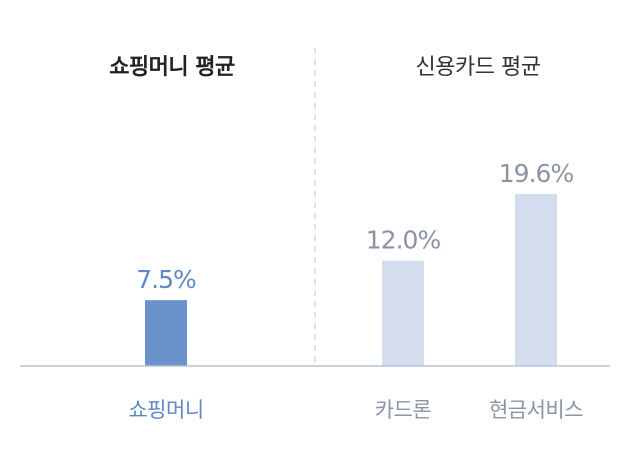 The width and height of the screenshot is (630, 460). Describe the element at coordinates (536, 410) in the screenshot. I see `category-label-cash-service: 현금서비스` at that location.